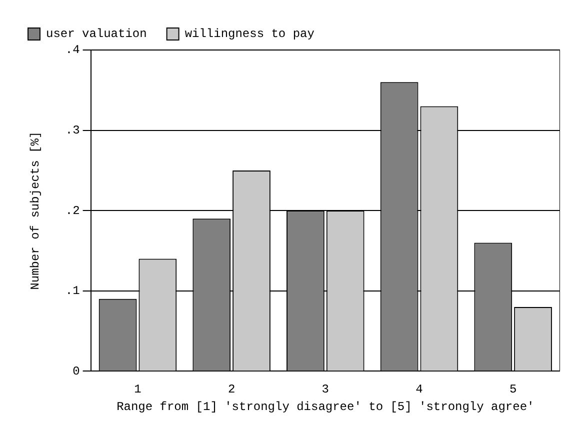 This screenshot has height=422, width=568. What do you see at coordinates (249, 34) in the screenshot?
I see `legend-label: willingness to pay` at bounding box center [249, 34].